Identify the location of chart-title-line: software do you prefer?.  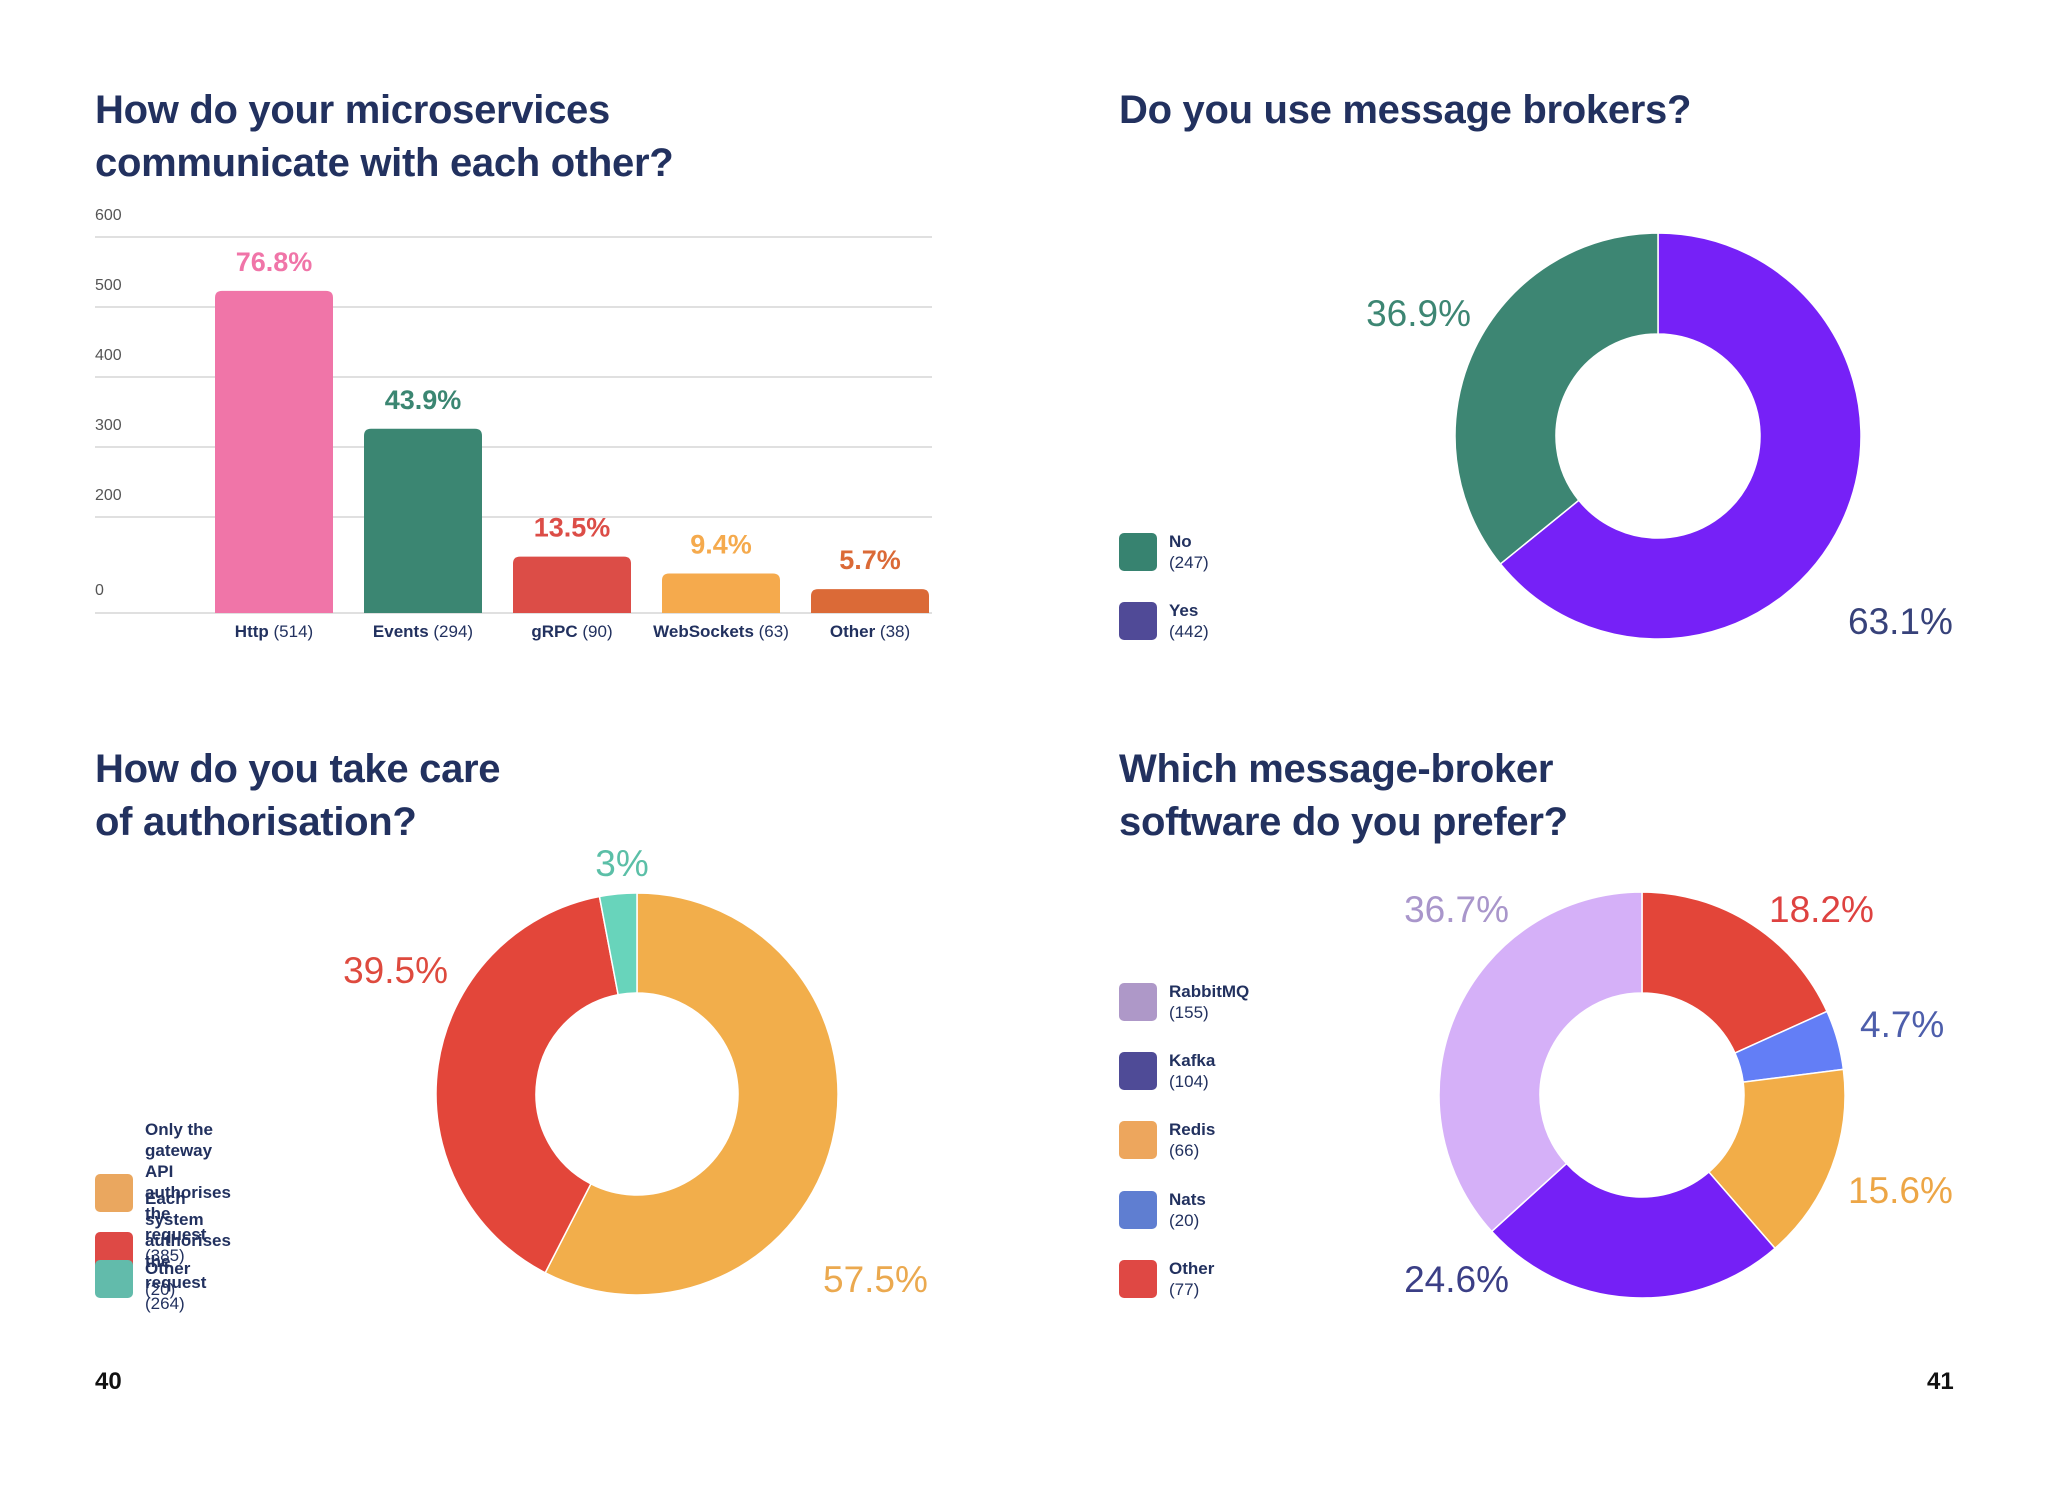
(1343, 822).